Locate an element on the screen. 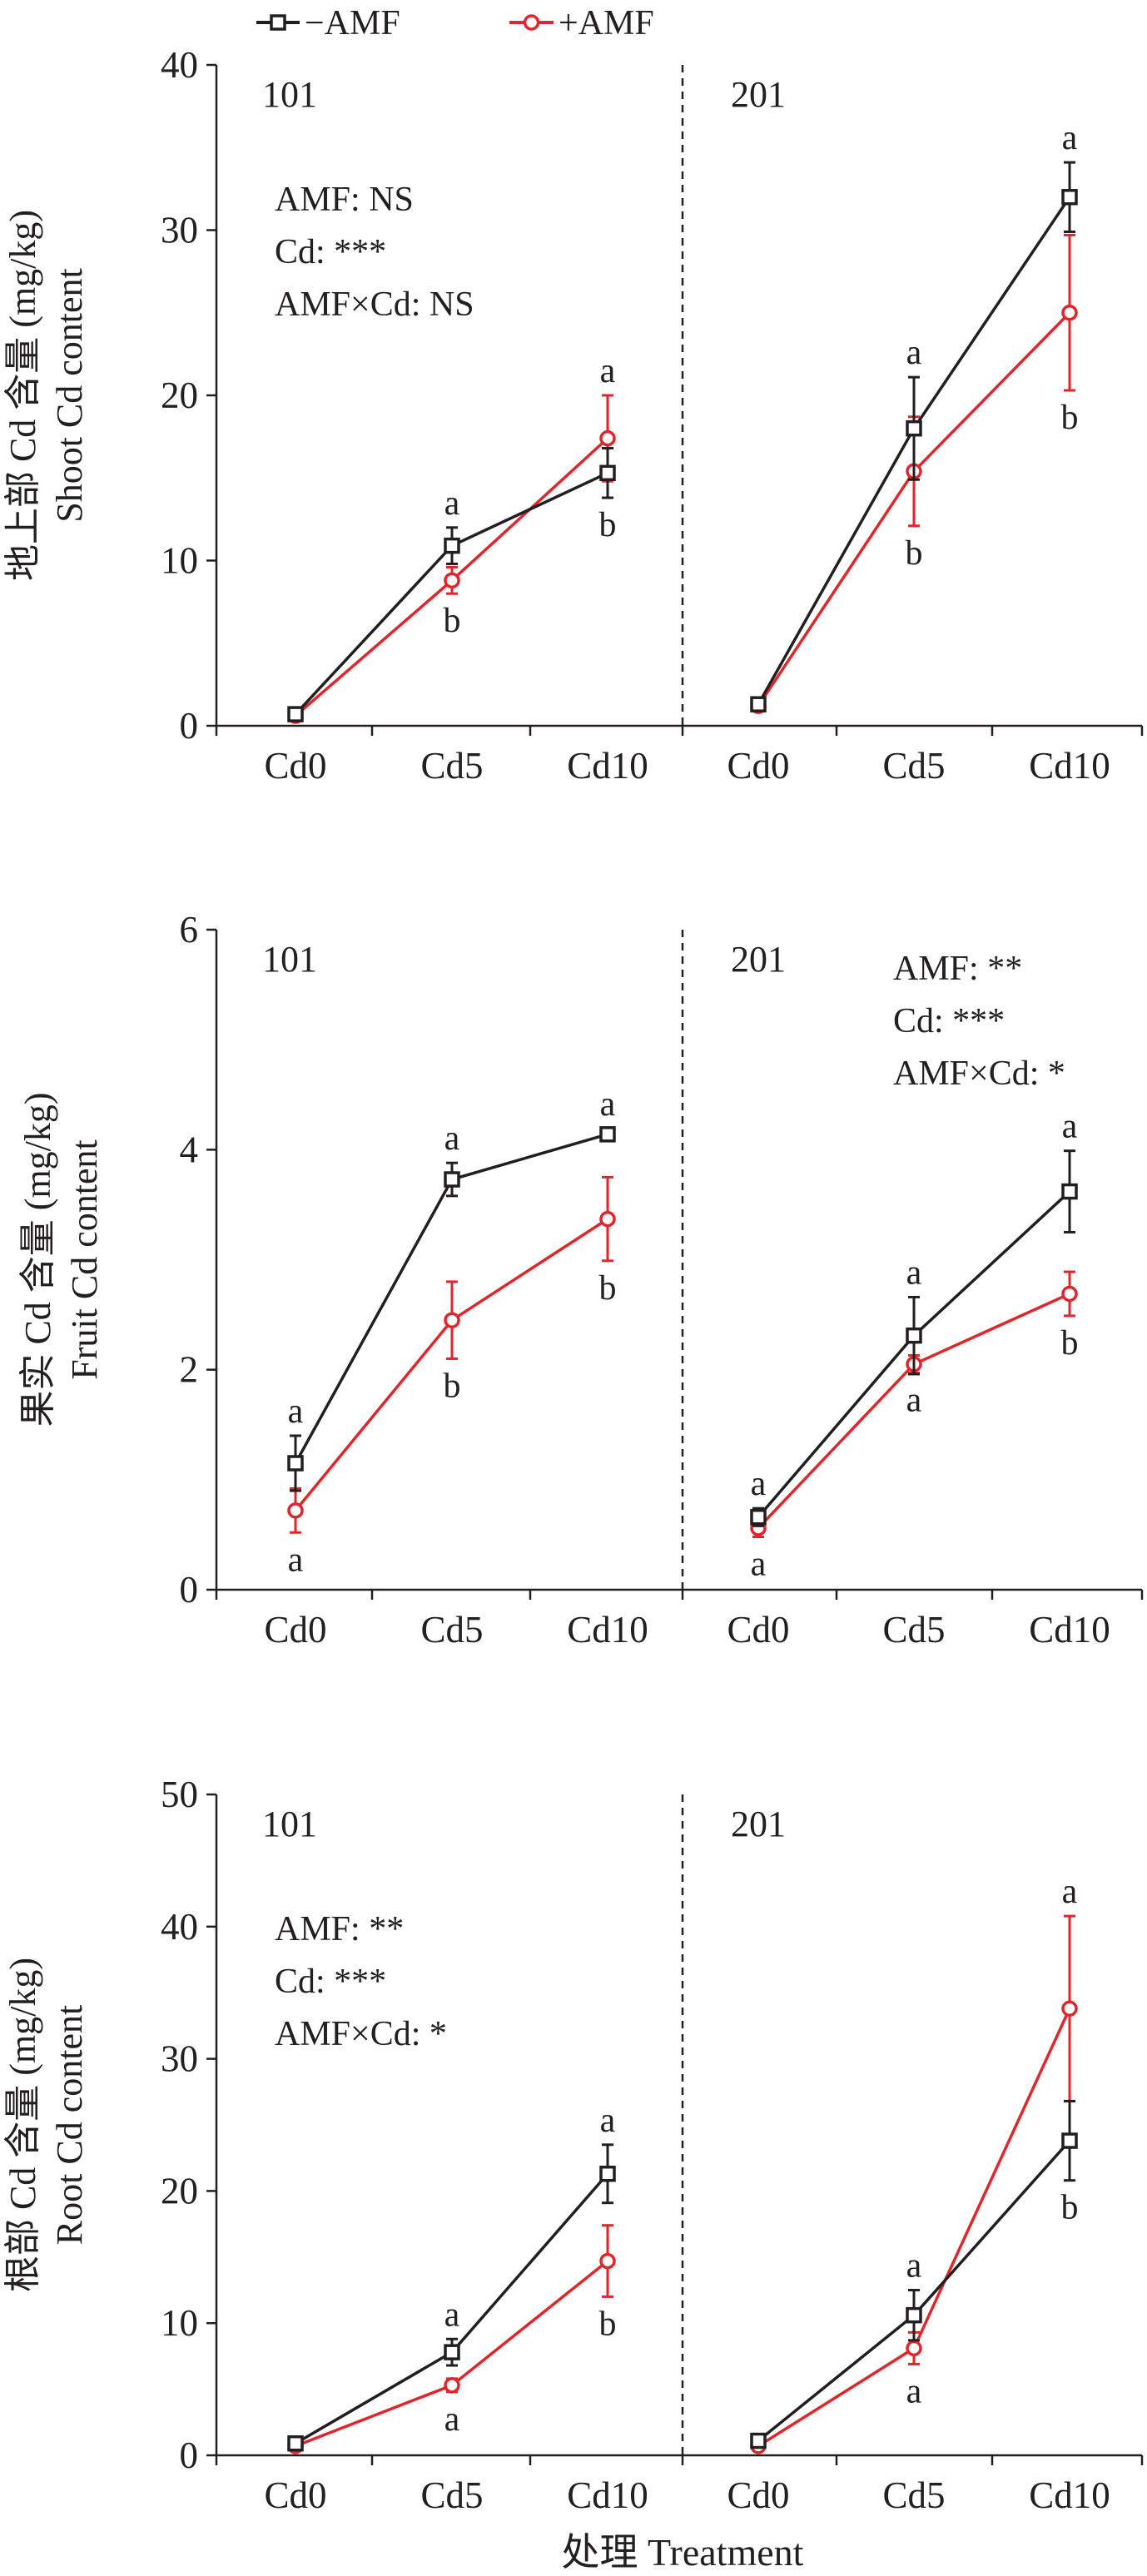  y-axis-label-cn: 根部 Cd 含量 (mg/kg) is located at coordinates (22, 2125).